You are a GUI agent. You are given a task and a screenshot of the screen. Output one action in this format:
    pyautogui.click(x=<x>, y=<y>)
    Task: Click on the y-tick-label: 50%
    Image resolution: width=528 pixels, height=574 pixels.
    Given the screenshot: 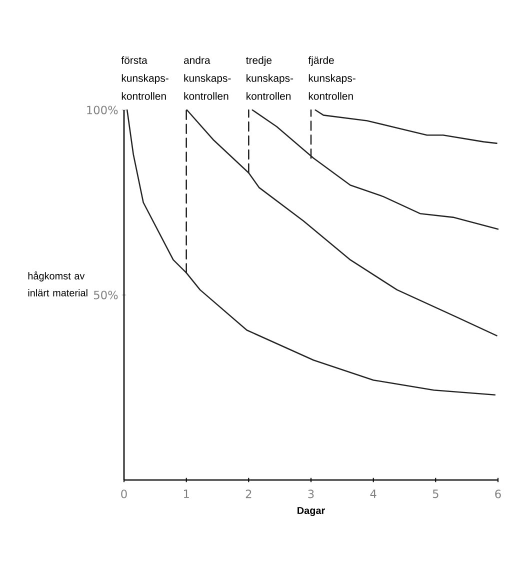 What is the action you would take?
    pyautogui.click(x=106, y=295)
    